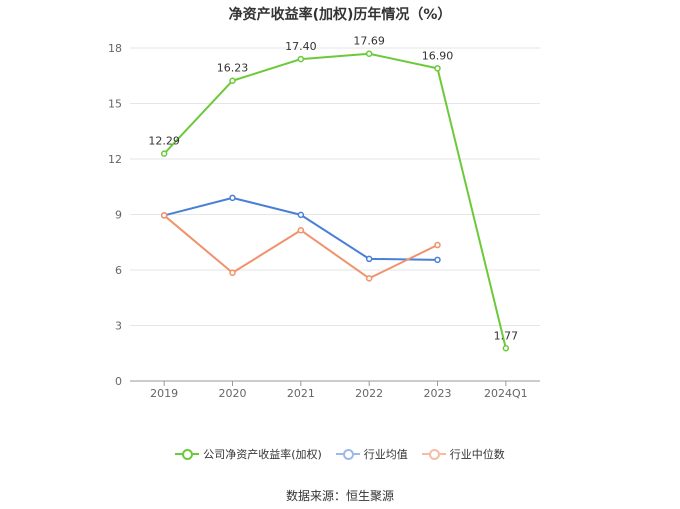 This screenshot has height=509, width=680. I want to click on legend-swatch-industry-median, so click(433, 454).